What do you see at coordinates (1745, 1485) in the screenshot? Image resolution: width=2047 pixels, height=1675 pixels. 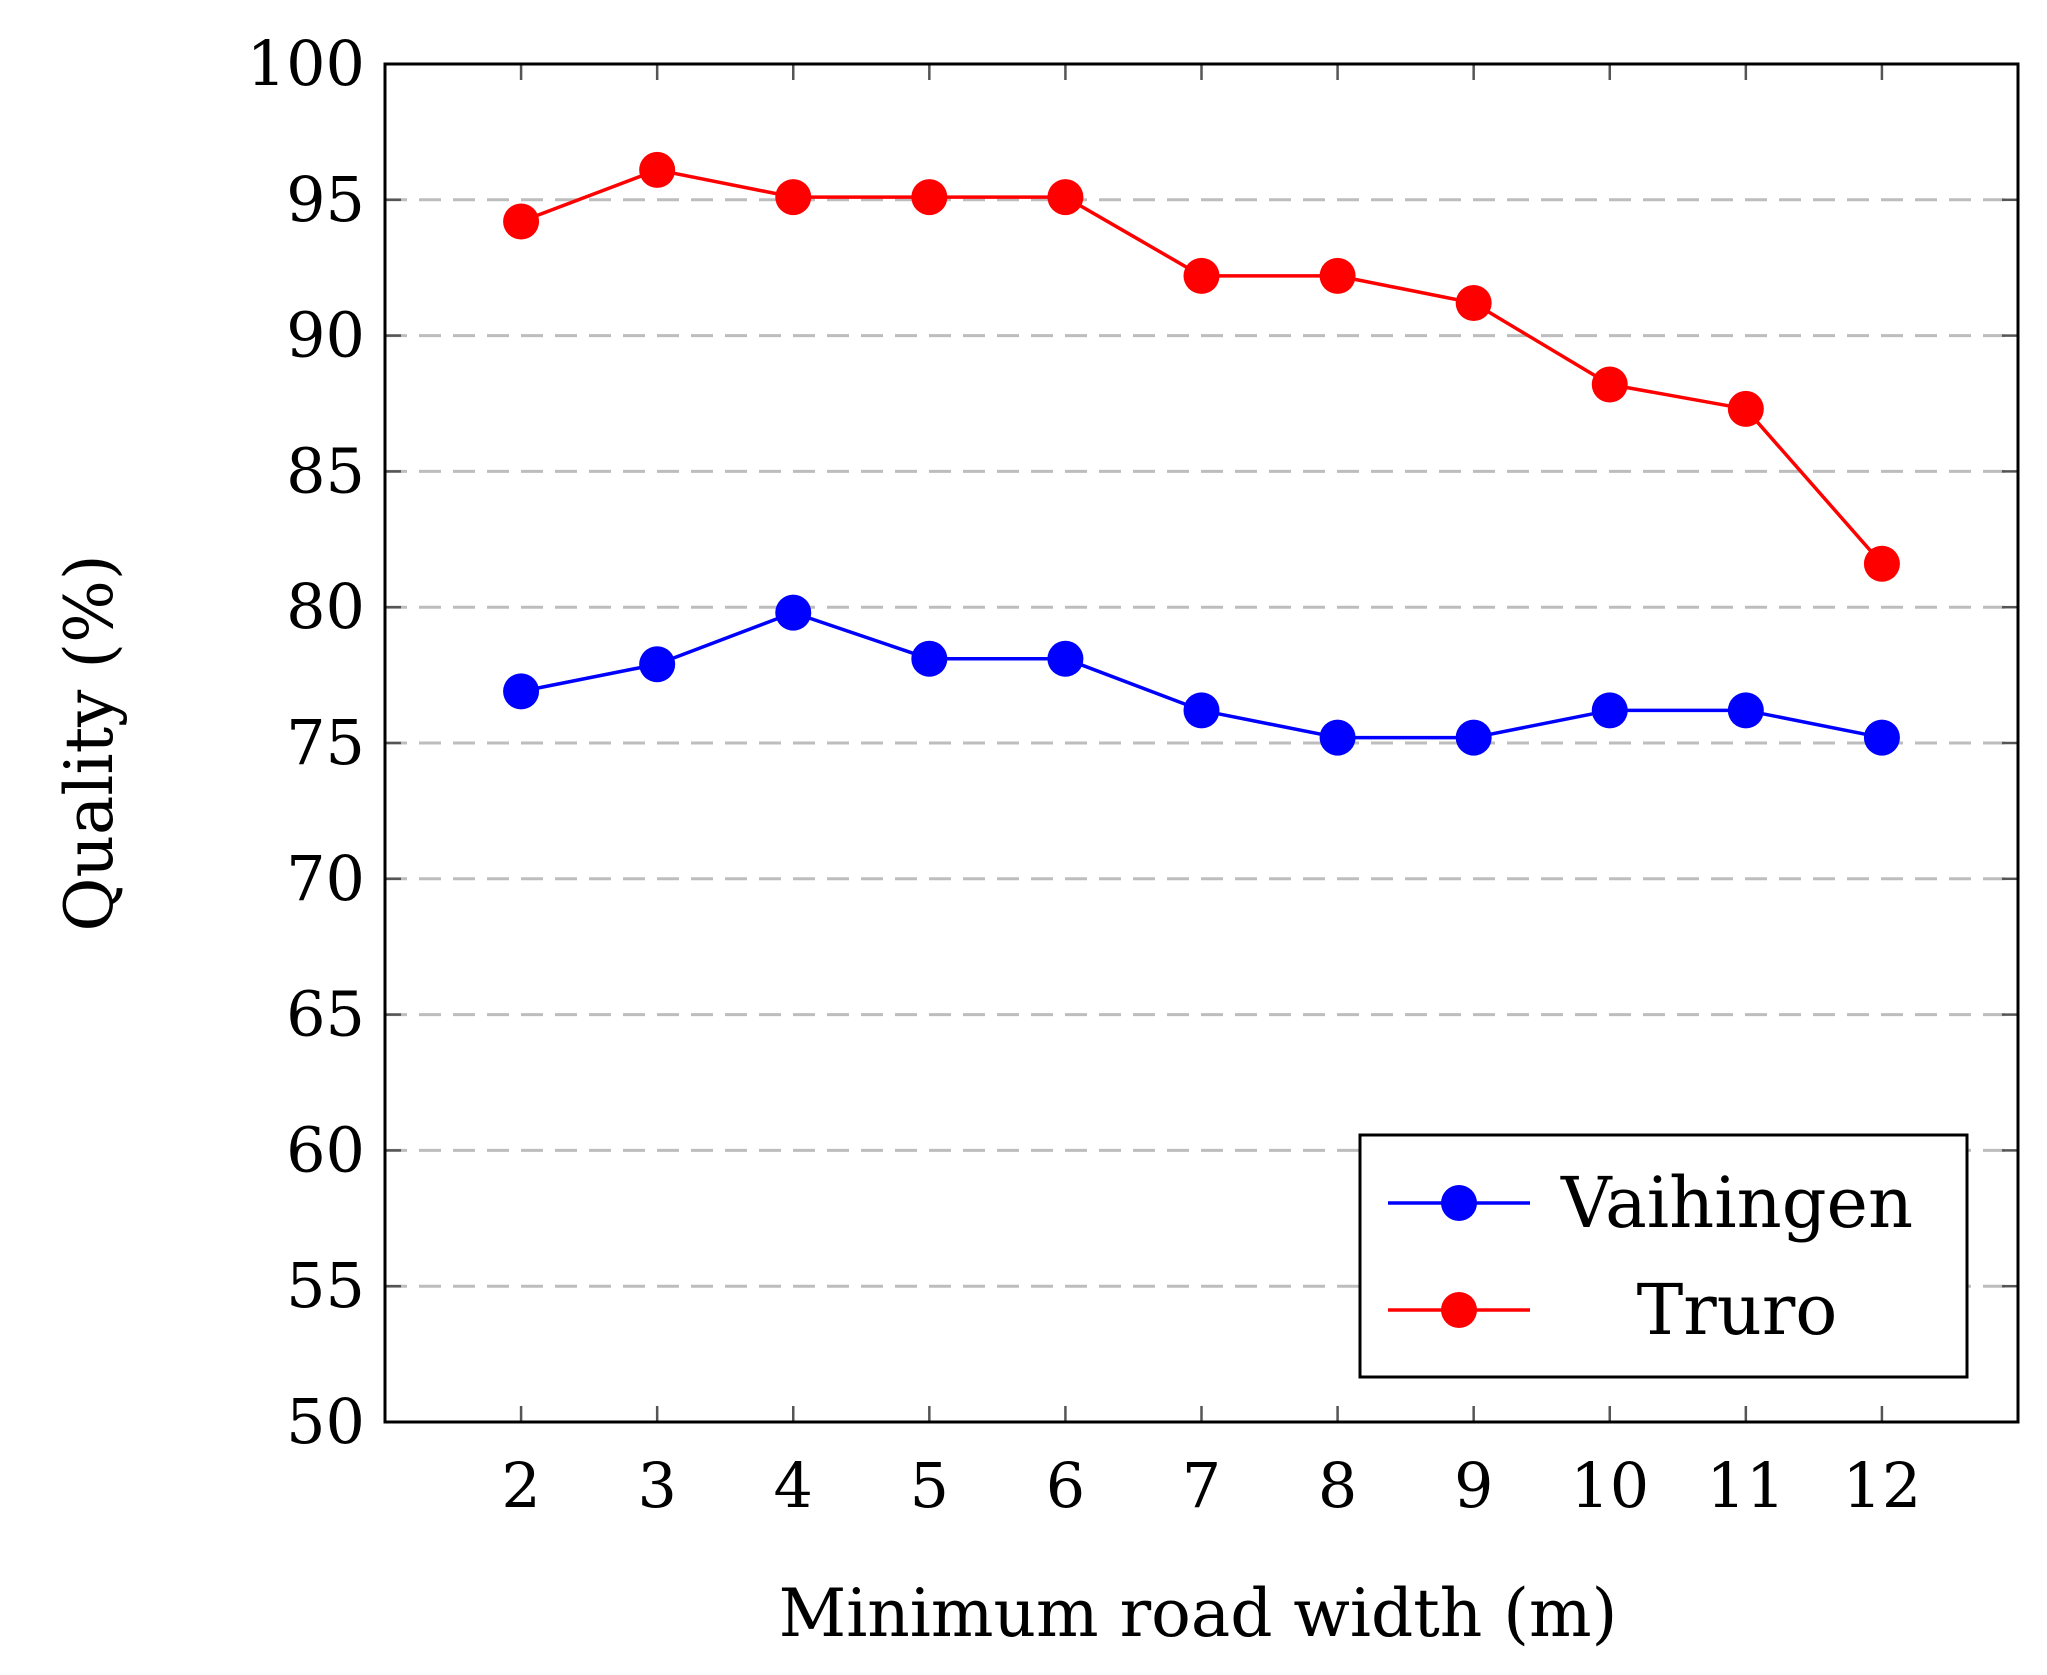 I see `x-tick-label: 11` at bounding box center [1745, 1485].